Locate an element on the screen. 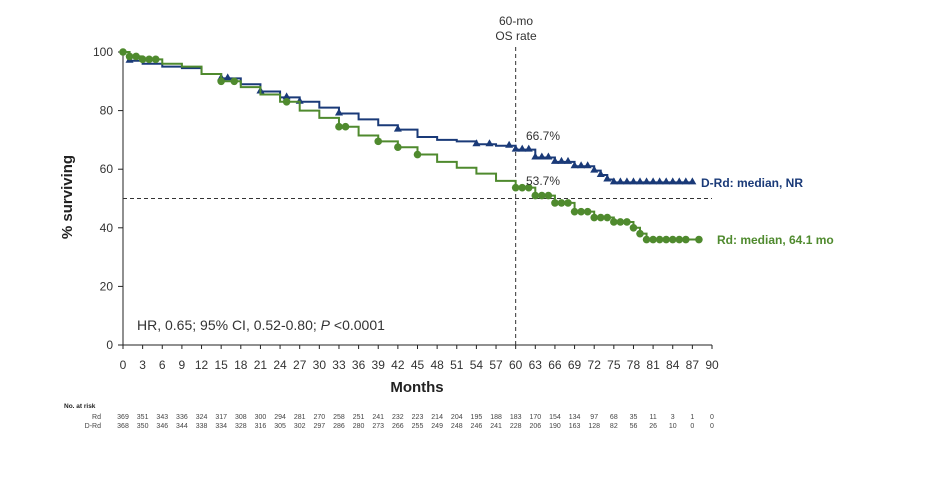  risk-value: 206 is located at coordinates (535, 426).